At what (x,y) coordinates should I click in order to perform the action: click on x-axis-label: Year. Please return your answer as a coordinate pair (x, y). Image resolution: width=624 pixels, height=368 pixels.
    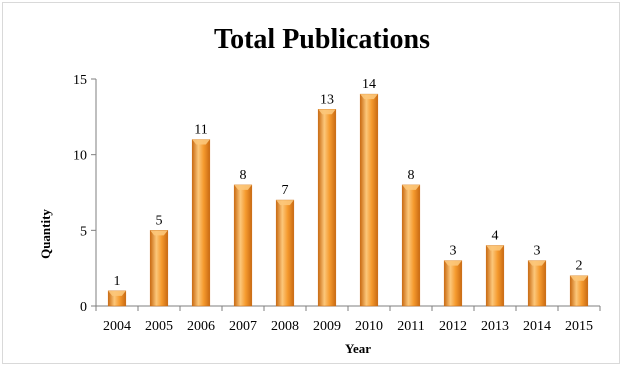
    Looking at the image, I should click on (358, 348).